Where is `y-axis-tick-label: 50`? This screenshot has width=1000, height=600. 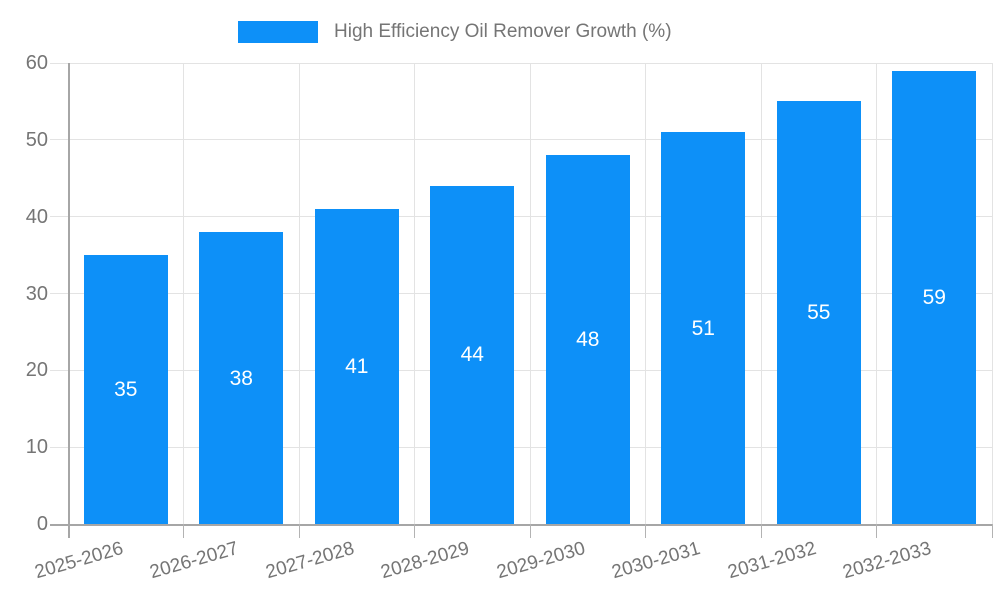
y-axis-tick-label: 50 is located at coordinates (36, 139).